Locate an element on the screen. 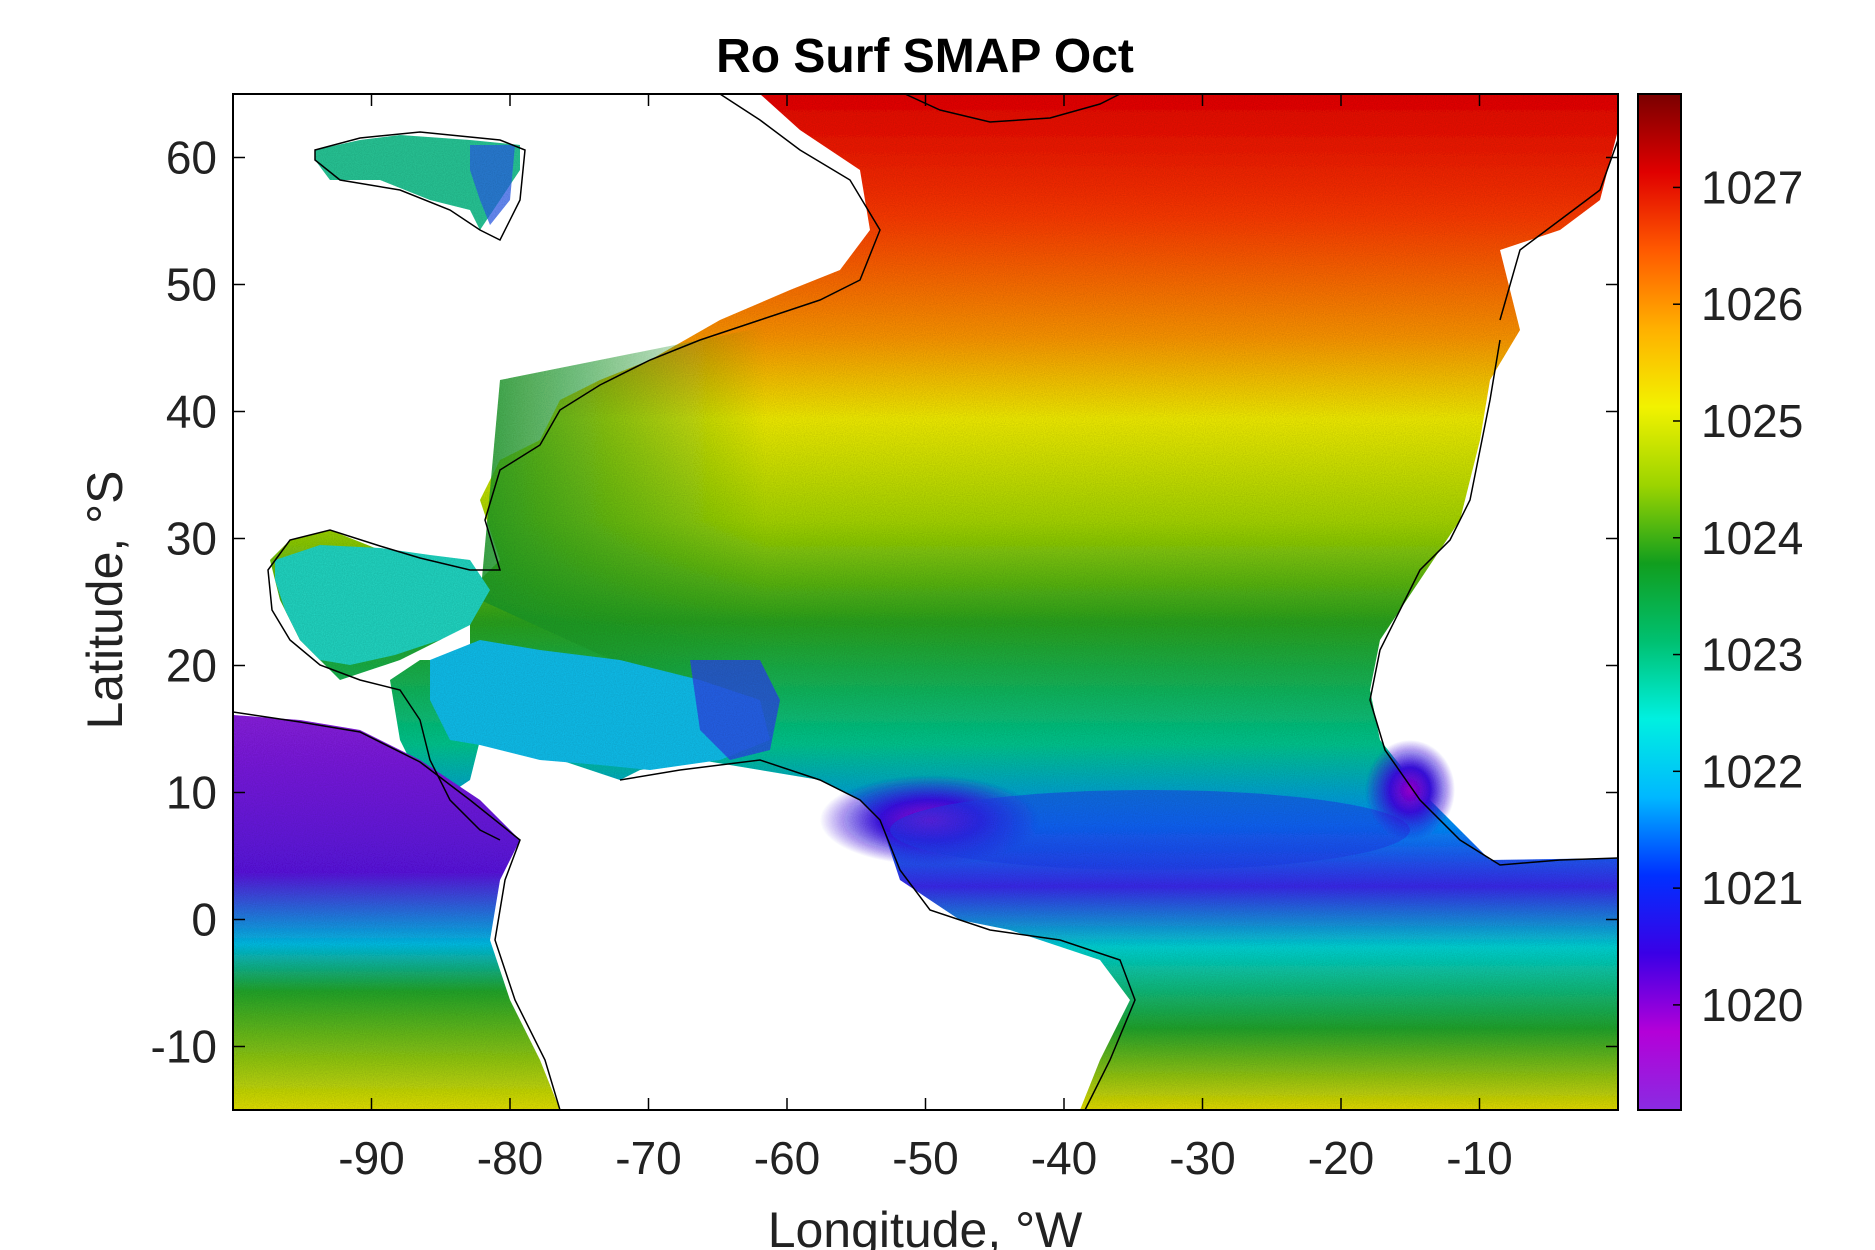  y-tick-label: 60 is located at coordinates (191, 158).